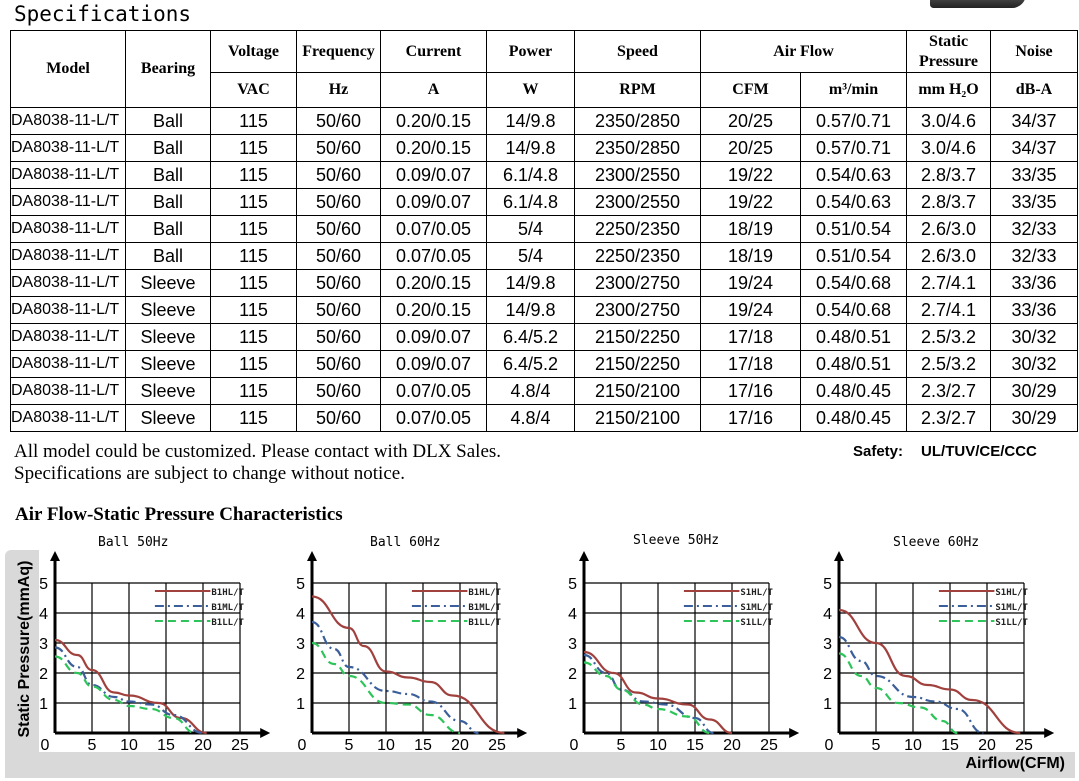 This screenshot has height=781, width=1079. What do you see at coordinates (433, 418) in the screenshot?
I see `table-cell: 0.07/0.05` at bounding box center [433, 418].